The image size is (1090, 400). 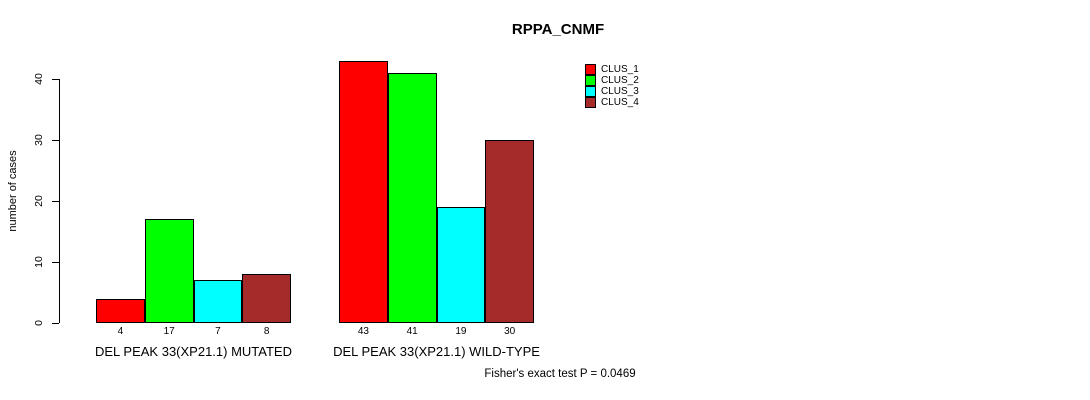 I want to click on legend-item: CLUS_4, so click(x=612, y=102).